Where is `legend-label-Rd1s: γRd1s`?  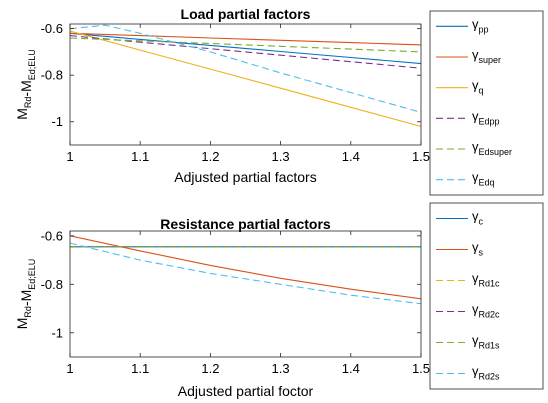 legend-label-Rd1s: γRd1s is located at coordinates (486, 342).